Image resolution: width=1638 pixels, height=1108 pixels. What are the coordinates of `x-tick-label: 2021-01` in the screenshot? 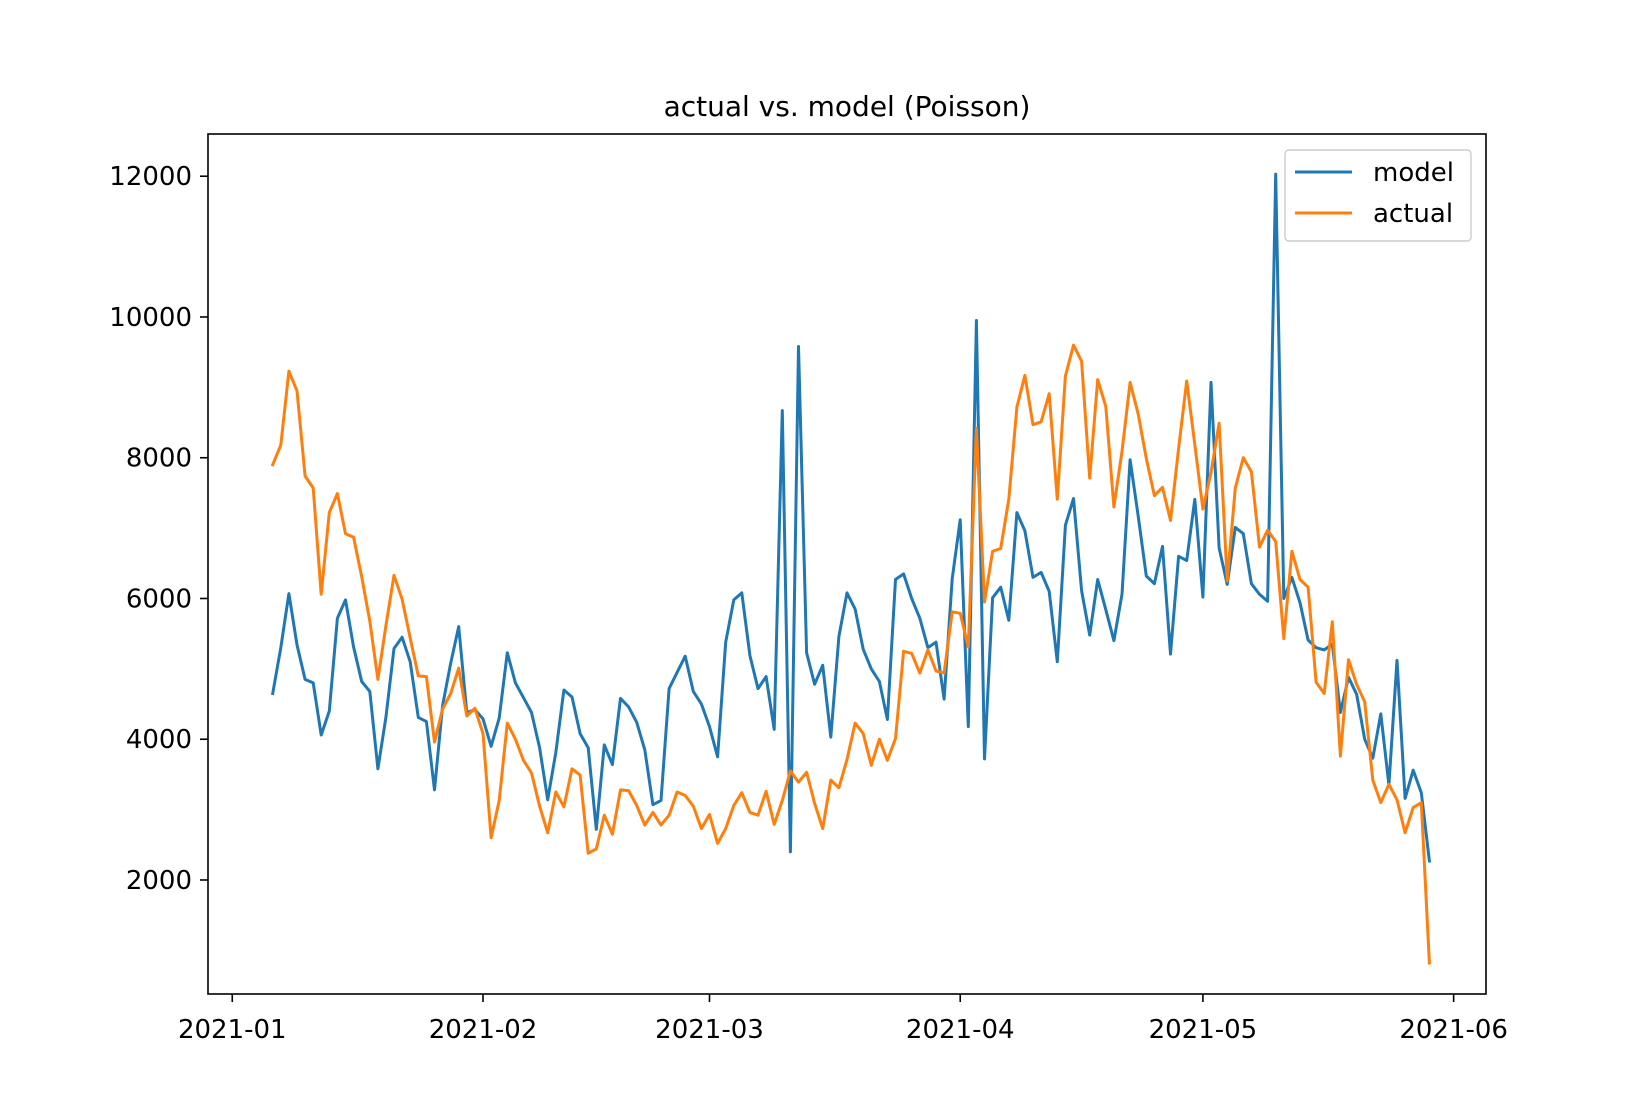 It's located at (232, 1030).